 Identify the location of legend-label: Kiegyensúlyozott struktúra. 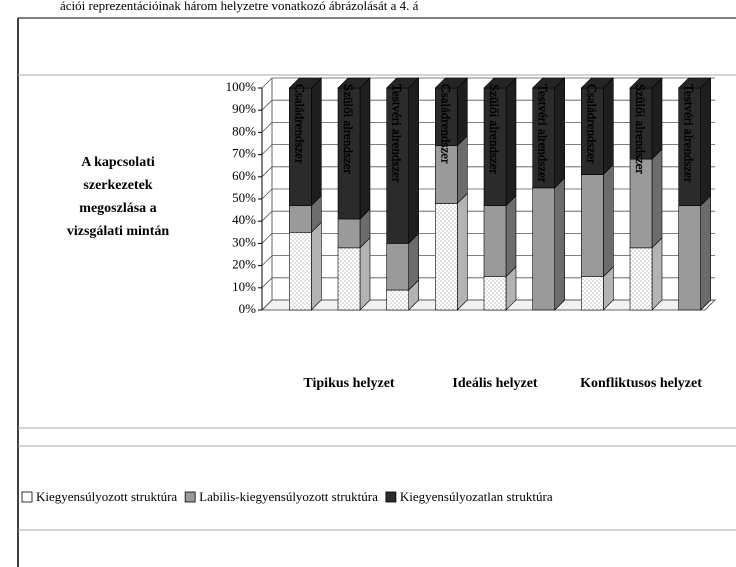
(106, 496).